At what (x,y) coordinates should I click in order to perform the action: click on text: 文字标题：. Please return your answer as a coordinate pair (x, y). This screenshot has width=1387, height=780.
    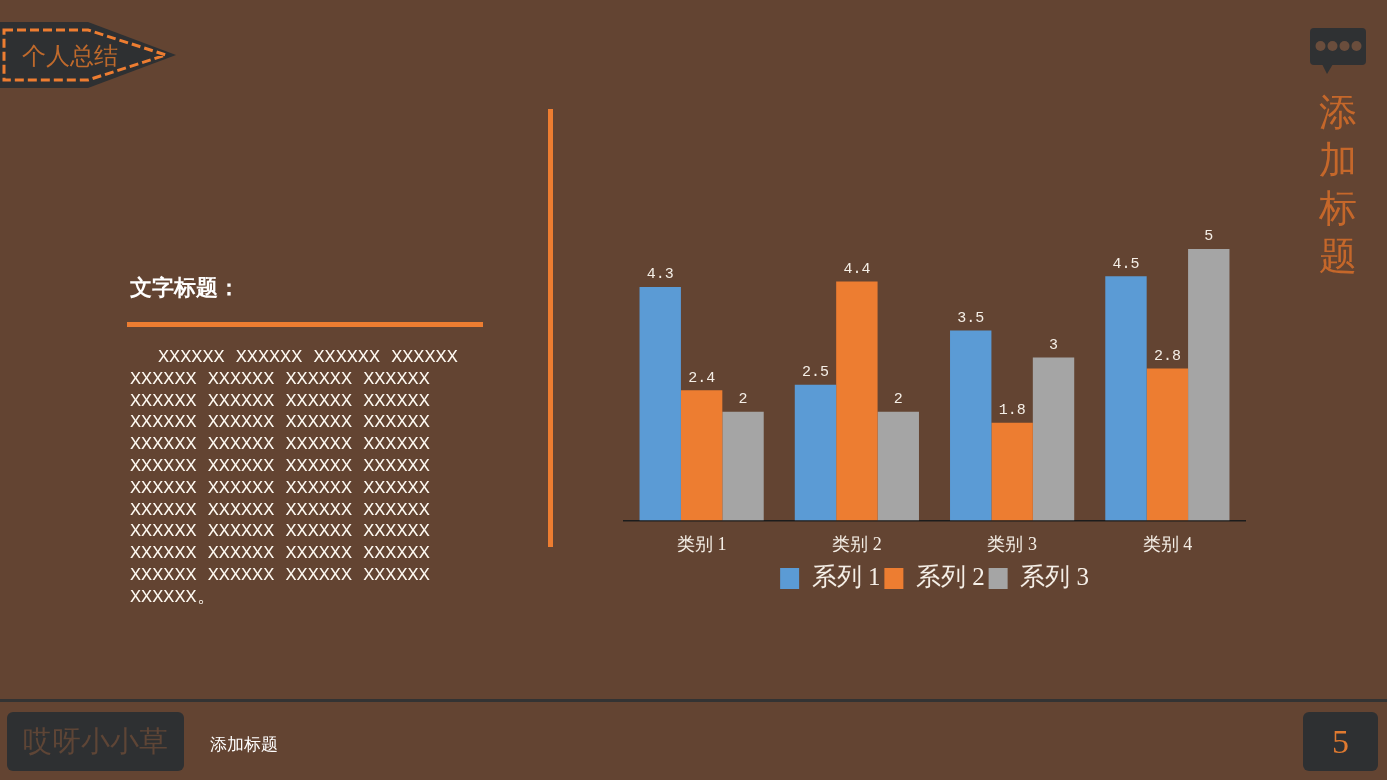
    Looking at the image, I should click on (185, 288).